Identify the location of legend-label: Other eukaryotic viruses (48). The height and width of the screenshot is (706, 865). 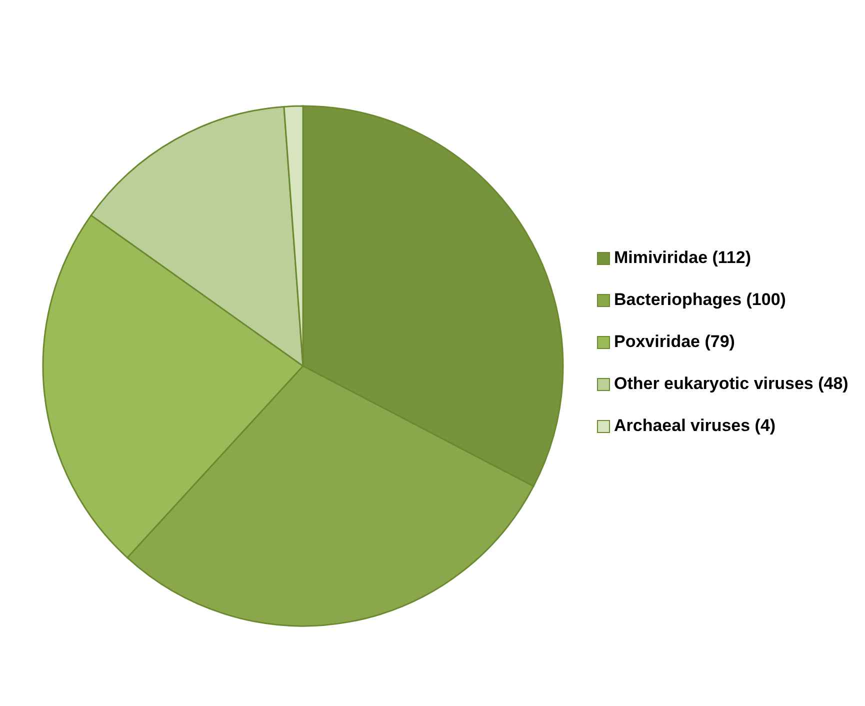
(731, 384).